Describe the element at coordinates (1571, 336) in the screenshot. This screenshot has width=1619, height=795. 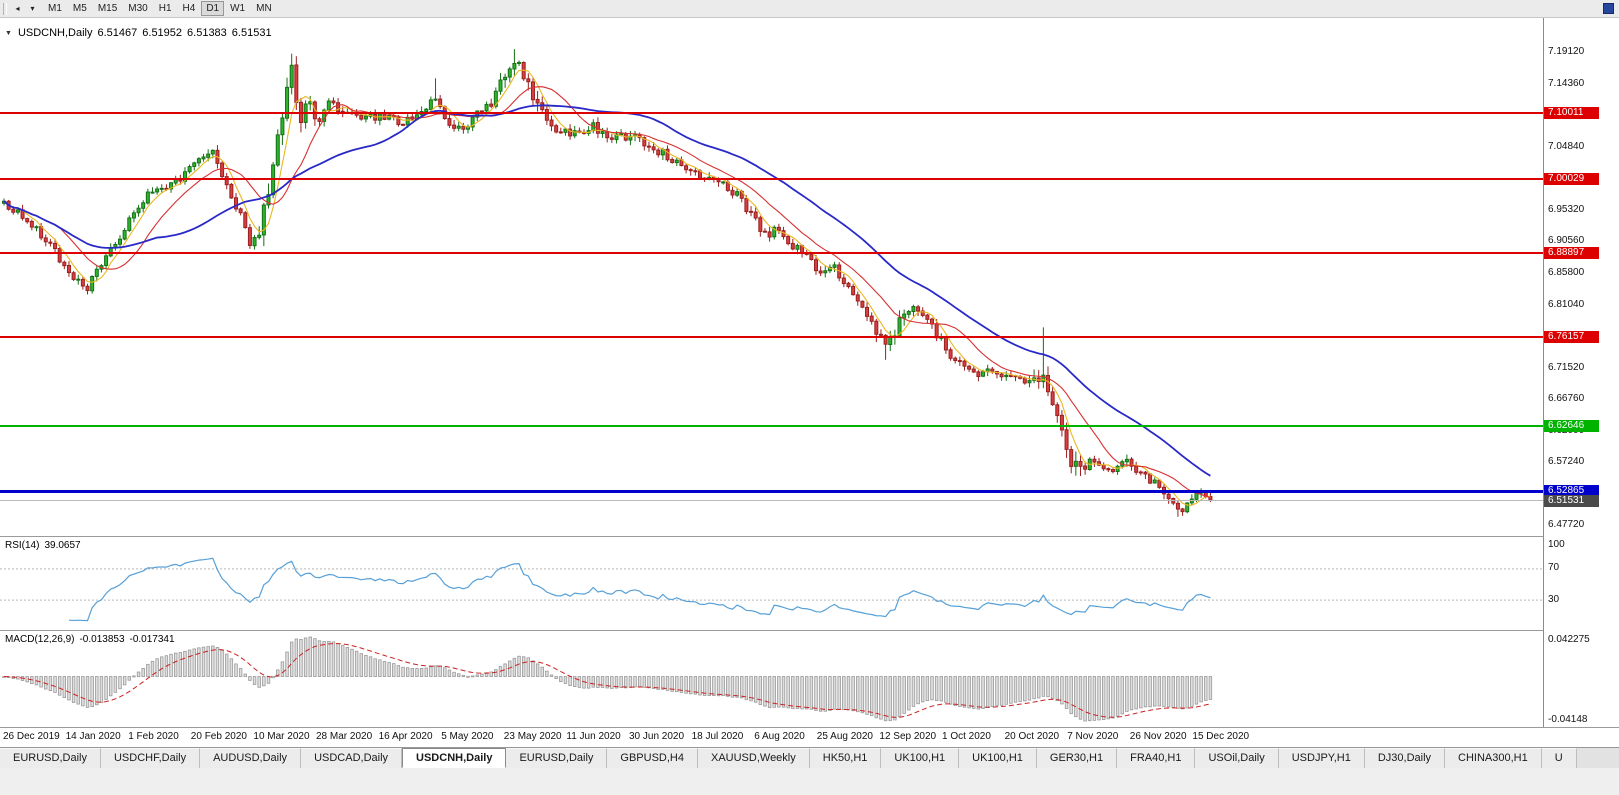
I see `price-line-badge-6.76157: 6.76157` at that location.